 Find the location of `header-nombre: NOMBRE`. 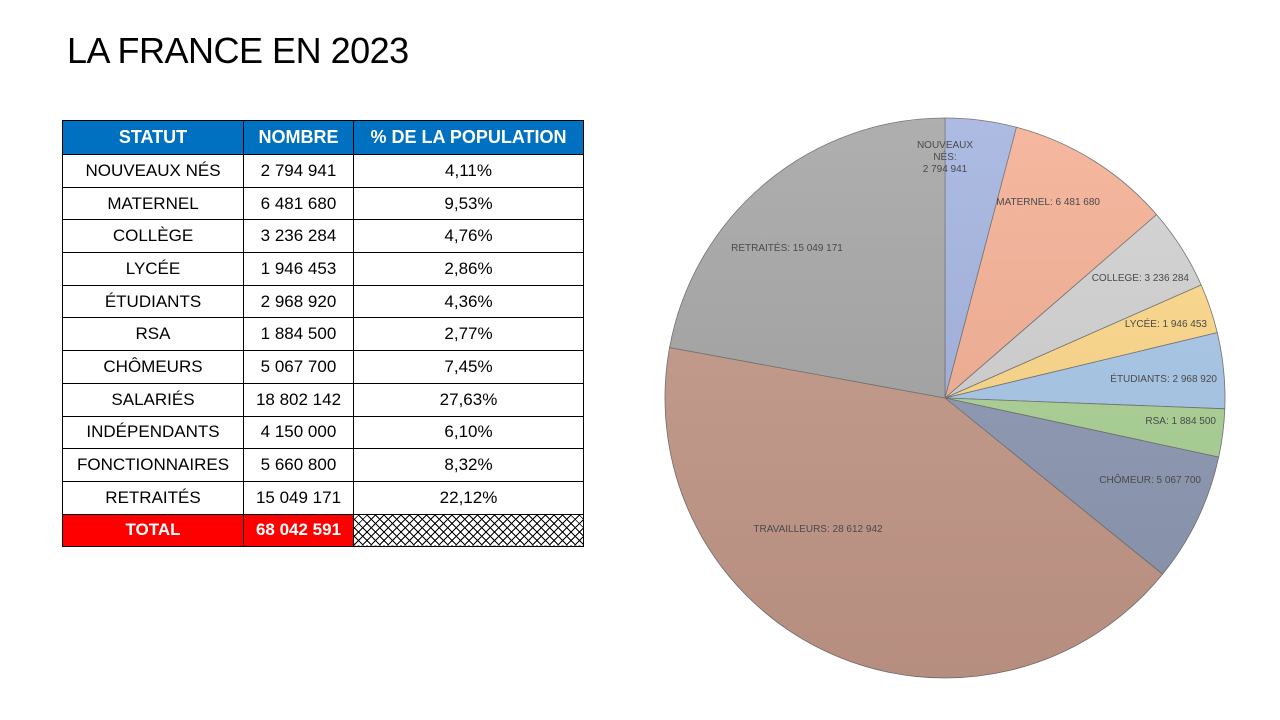

header-nombre: NOMBRE is located at coordinates (298, 137).